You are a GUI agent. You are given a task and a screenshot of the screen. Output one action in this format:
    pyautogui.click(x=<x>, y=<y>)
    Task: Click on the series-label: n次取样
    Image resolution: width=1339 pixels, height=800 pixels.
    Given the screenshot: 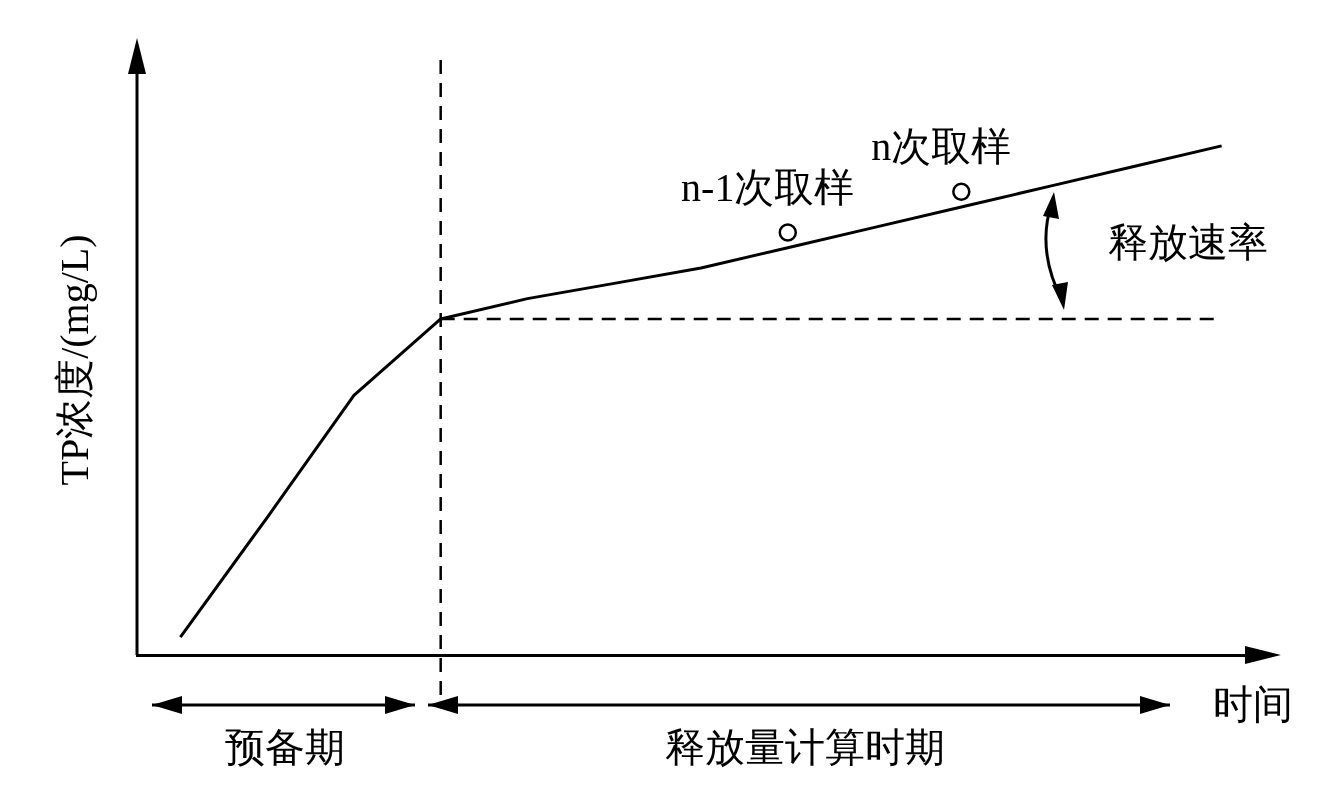 What is the action you would take?
    pyautogui.click(x=941, y=147)
    